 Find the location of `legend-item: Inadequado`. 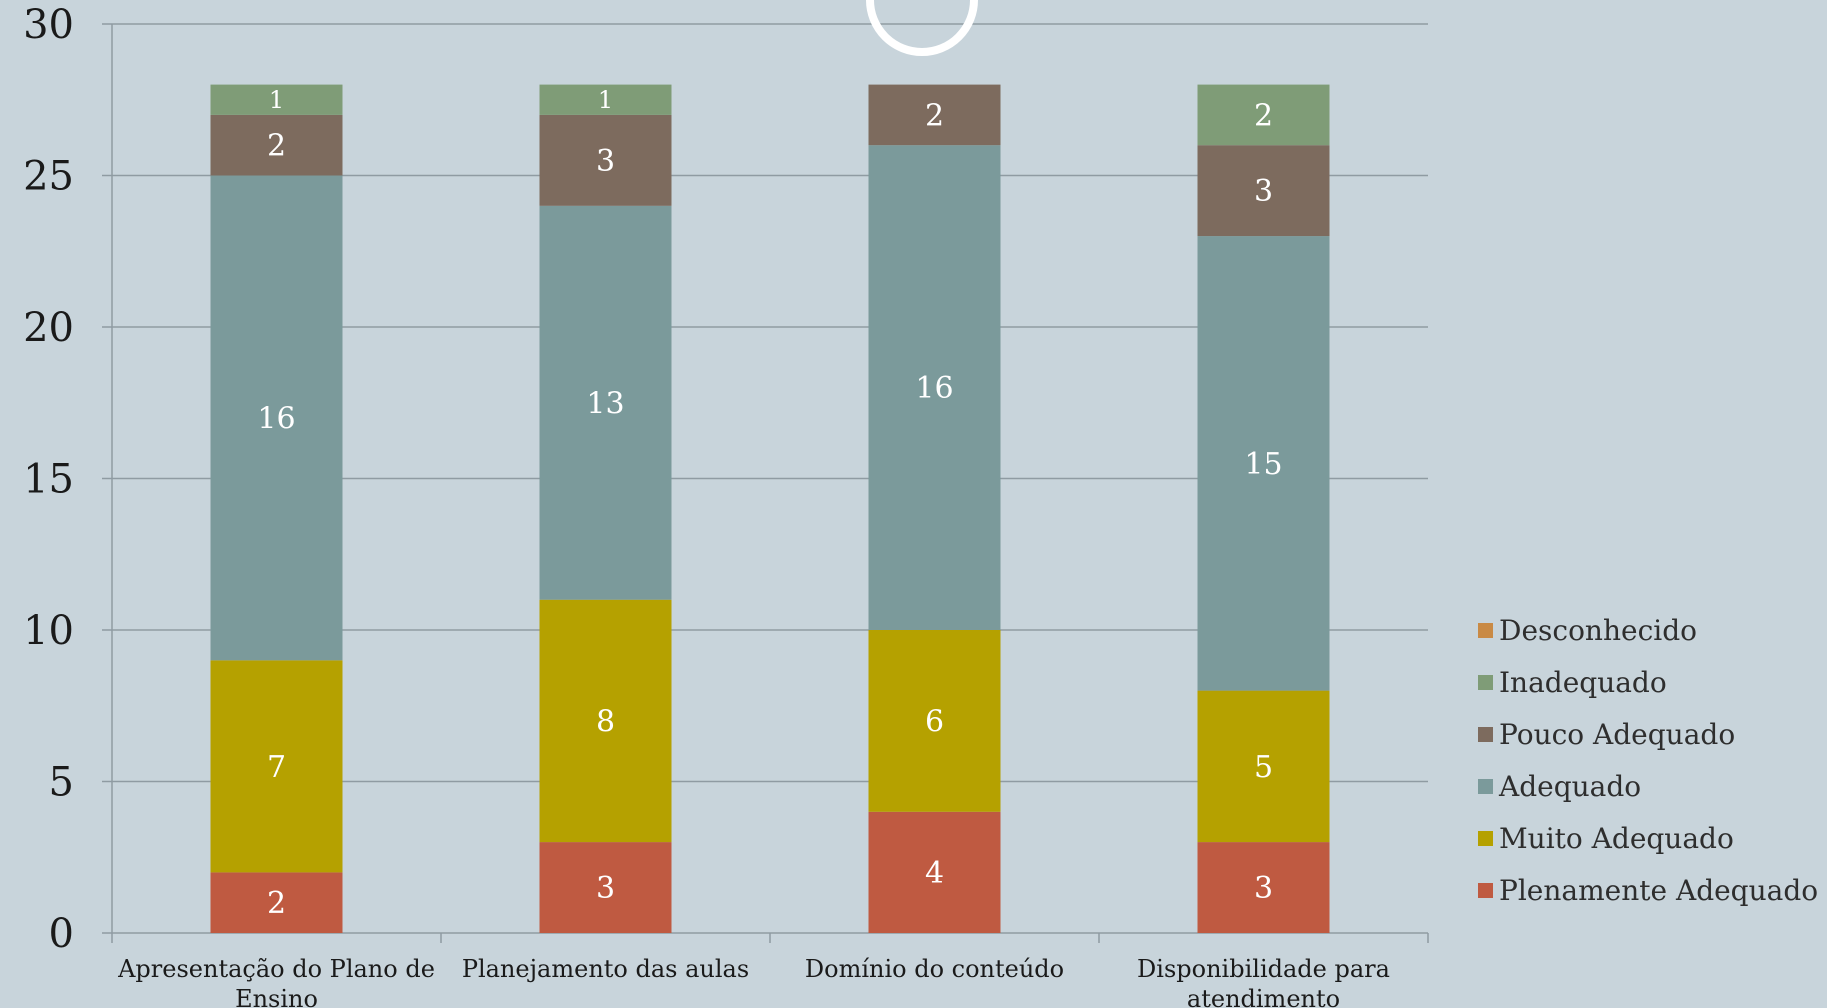

legend-item: Inadequado is located at coordinates (1650, 682).